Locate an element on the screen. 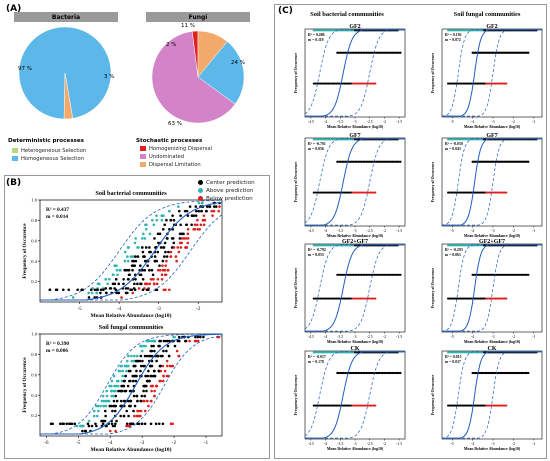 The width and height of the screenshot is (550, 461). c-xlabel-5: Mean Relative Abundance (log10) is located at coordinates (492, 342).